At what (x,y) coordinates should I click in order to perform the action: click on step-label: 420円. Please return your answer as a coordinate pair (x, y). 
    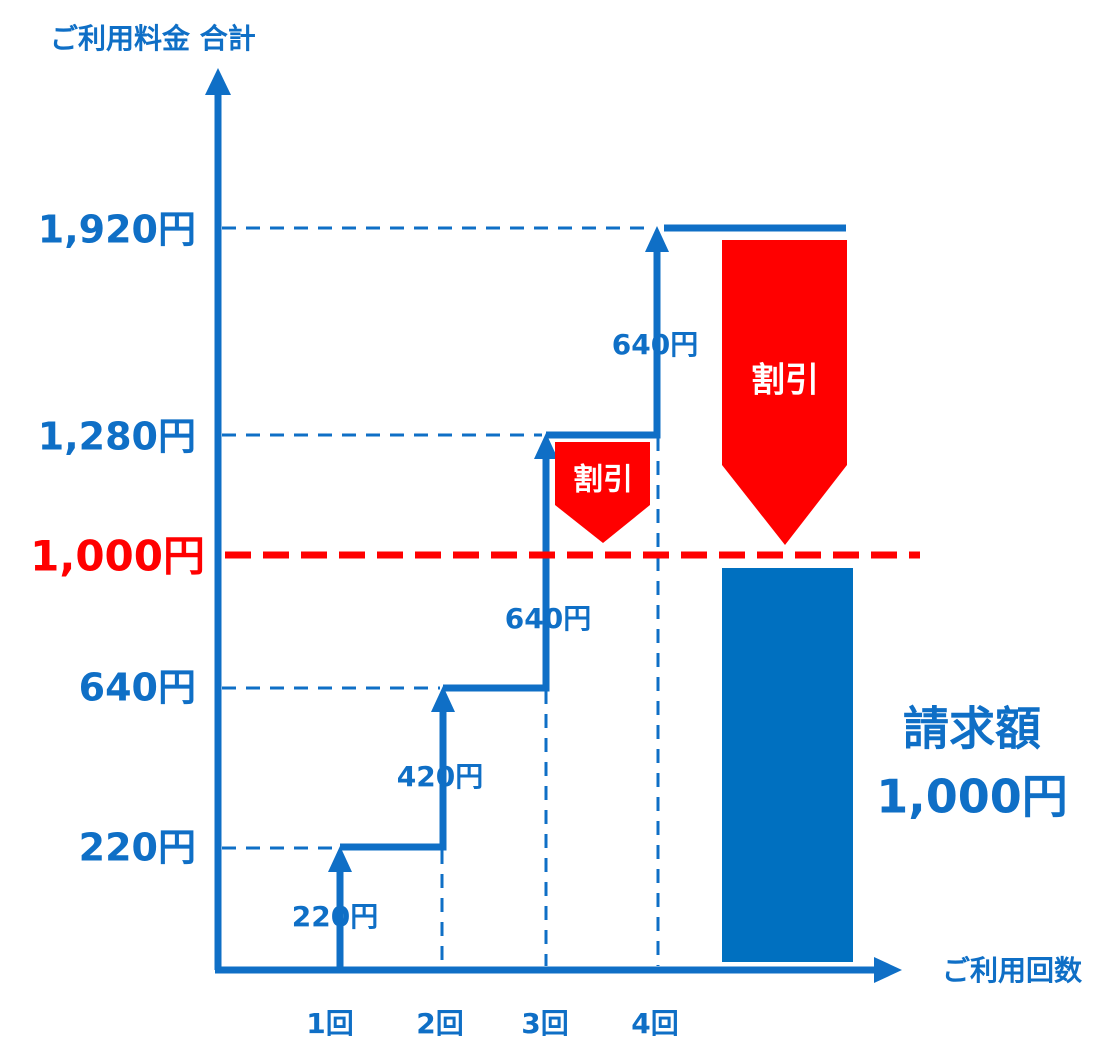
    Looking at the image, I should click on (440, 776).